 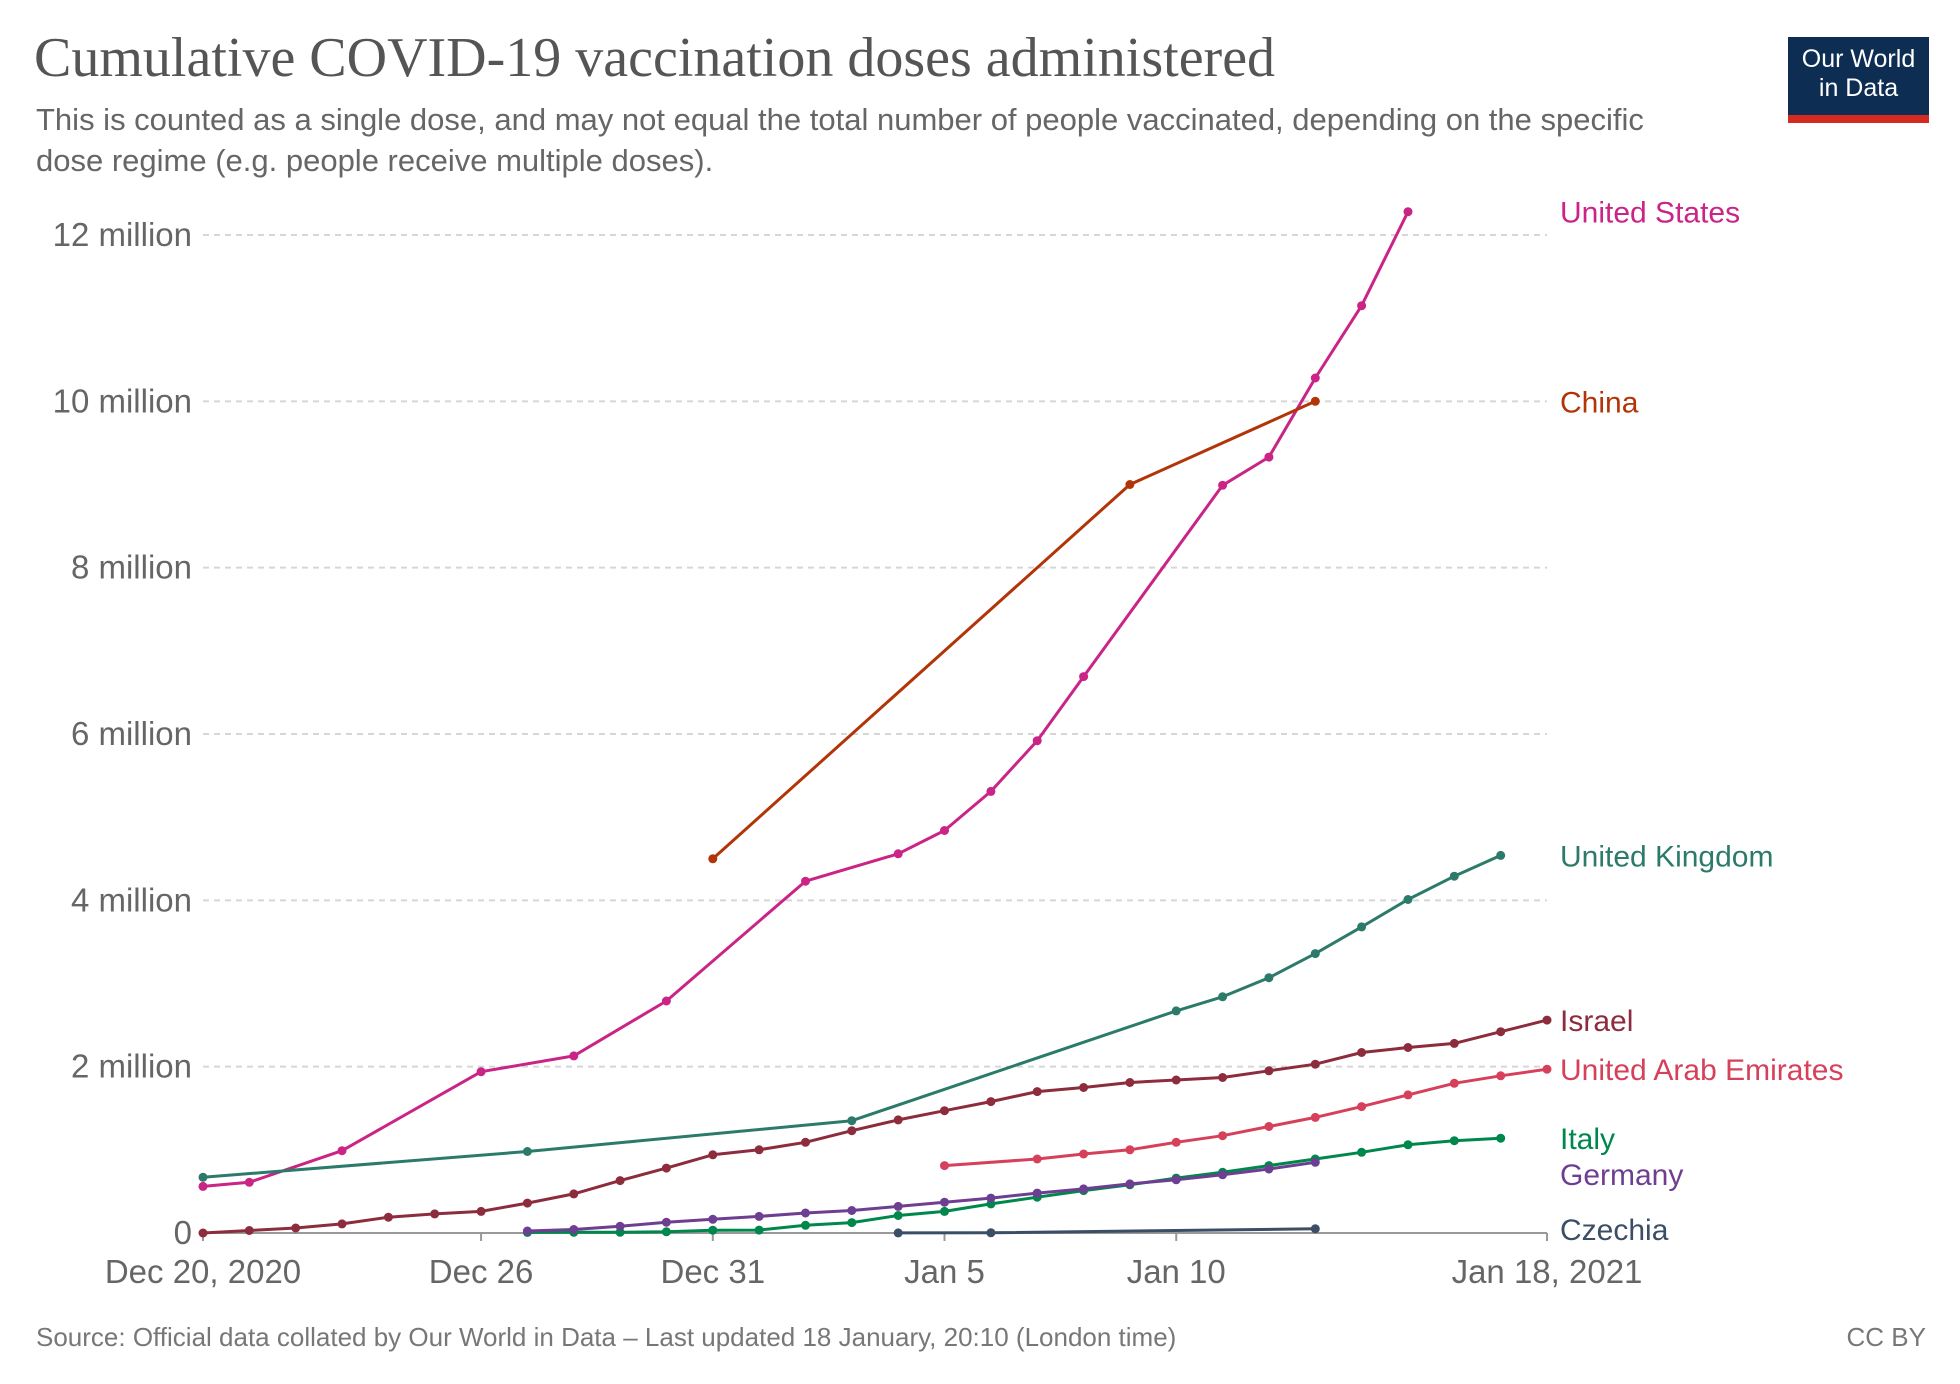 What do you see at coordinates (1596, 1021) in the screenshot?
I see `series-label: Israel` at bounding box center [1596, 1021].